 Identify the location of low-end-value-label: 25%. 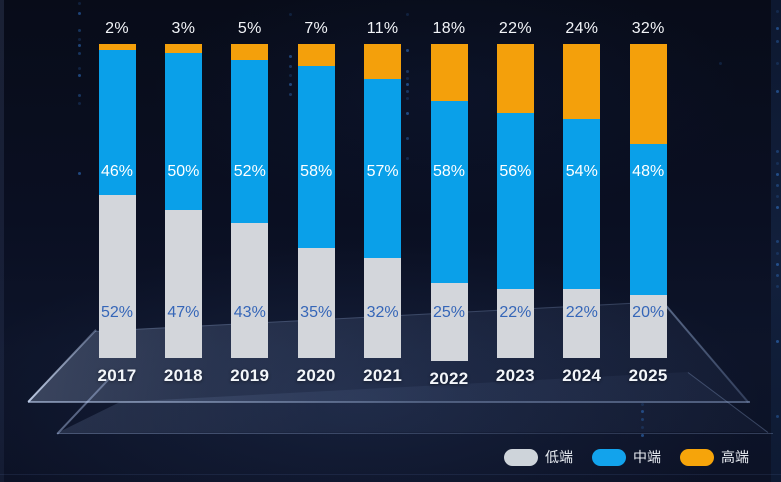
(449, 312).